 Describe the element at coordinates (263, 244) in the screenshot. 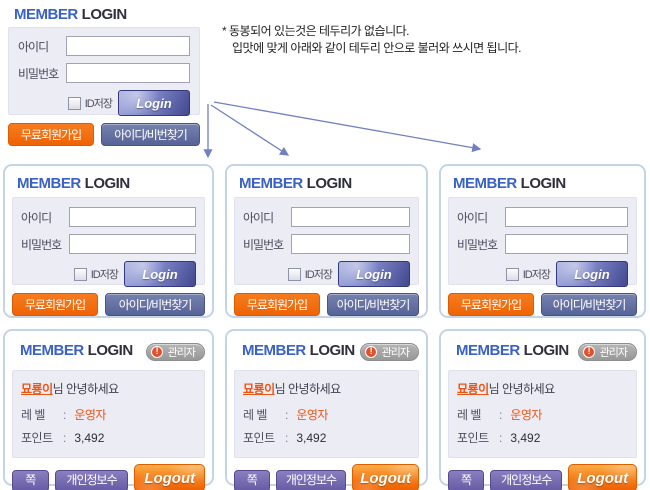

I see `password-label: 비밀번호` at that location.